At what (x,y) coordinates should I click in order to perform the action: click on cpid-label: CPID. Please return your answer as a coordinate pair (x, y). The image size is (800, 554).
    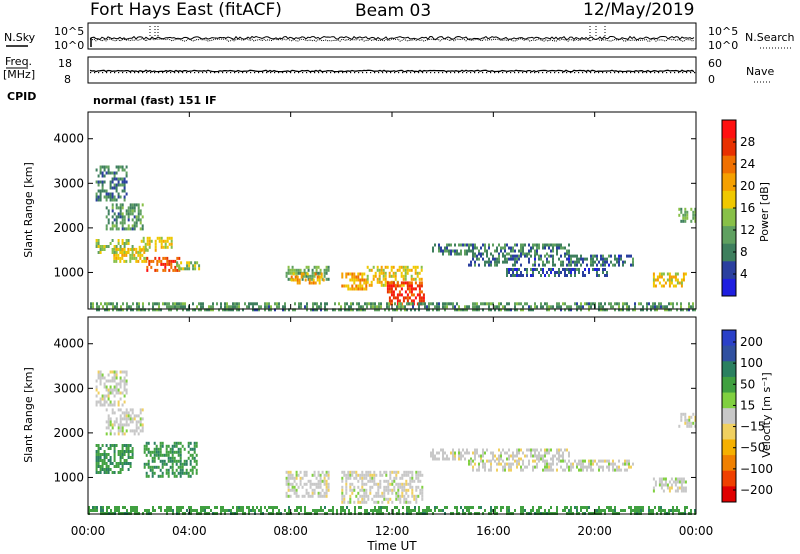
    Looking at the image, I should click on (21, 96).